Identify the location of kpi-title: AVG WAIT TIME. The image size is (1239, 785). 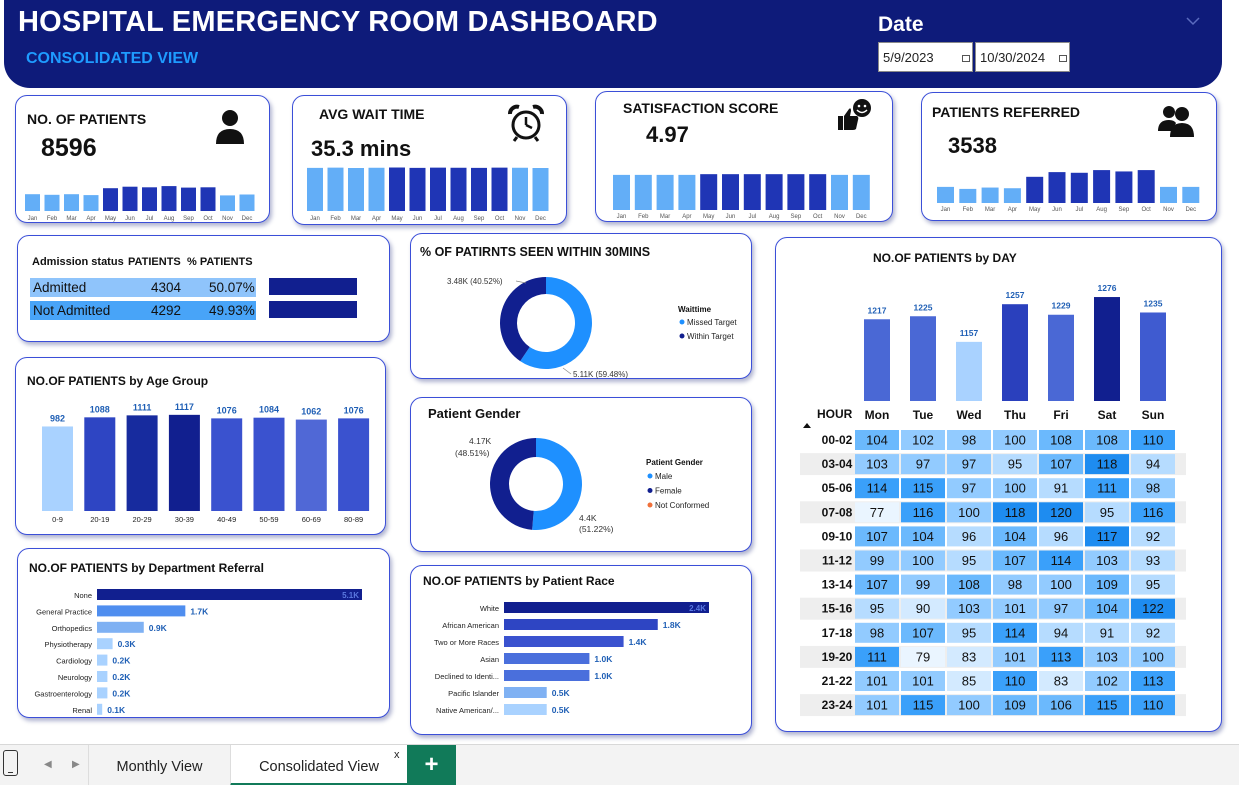
(372, 114).